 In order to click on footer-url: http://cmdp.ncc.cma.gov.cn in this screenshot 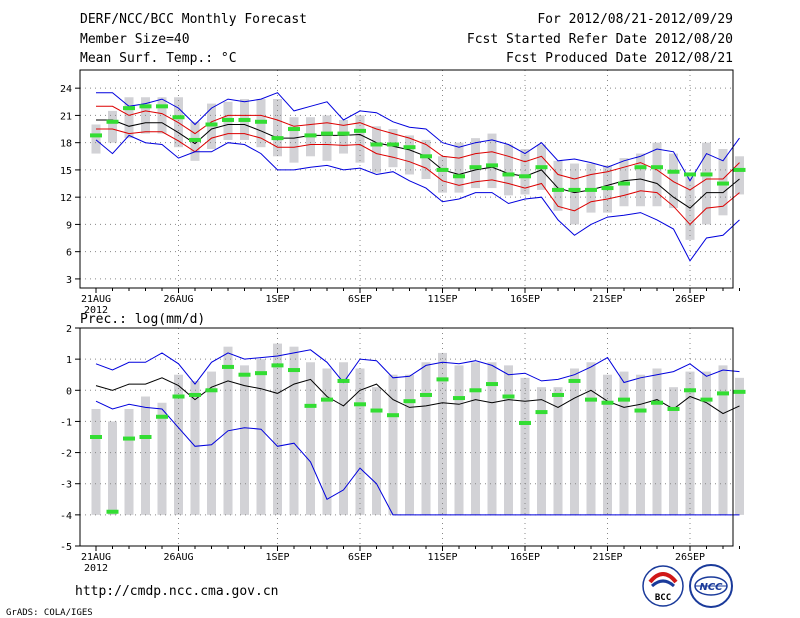, I will do `click(177, 591)`.